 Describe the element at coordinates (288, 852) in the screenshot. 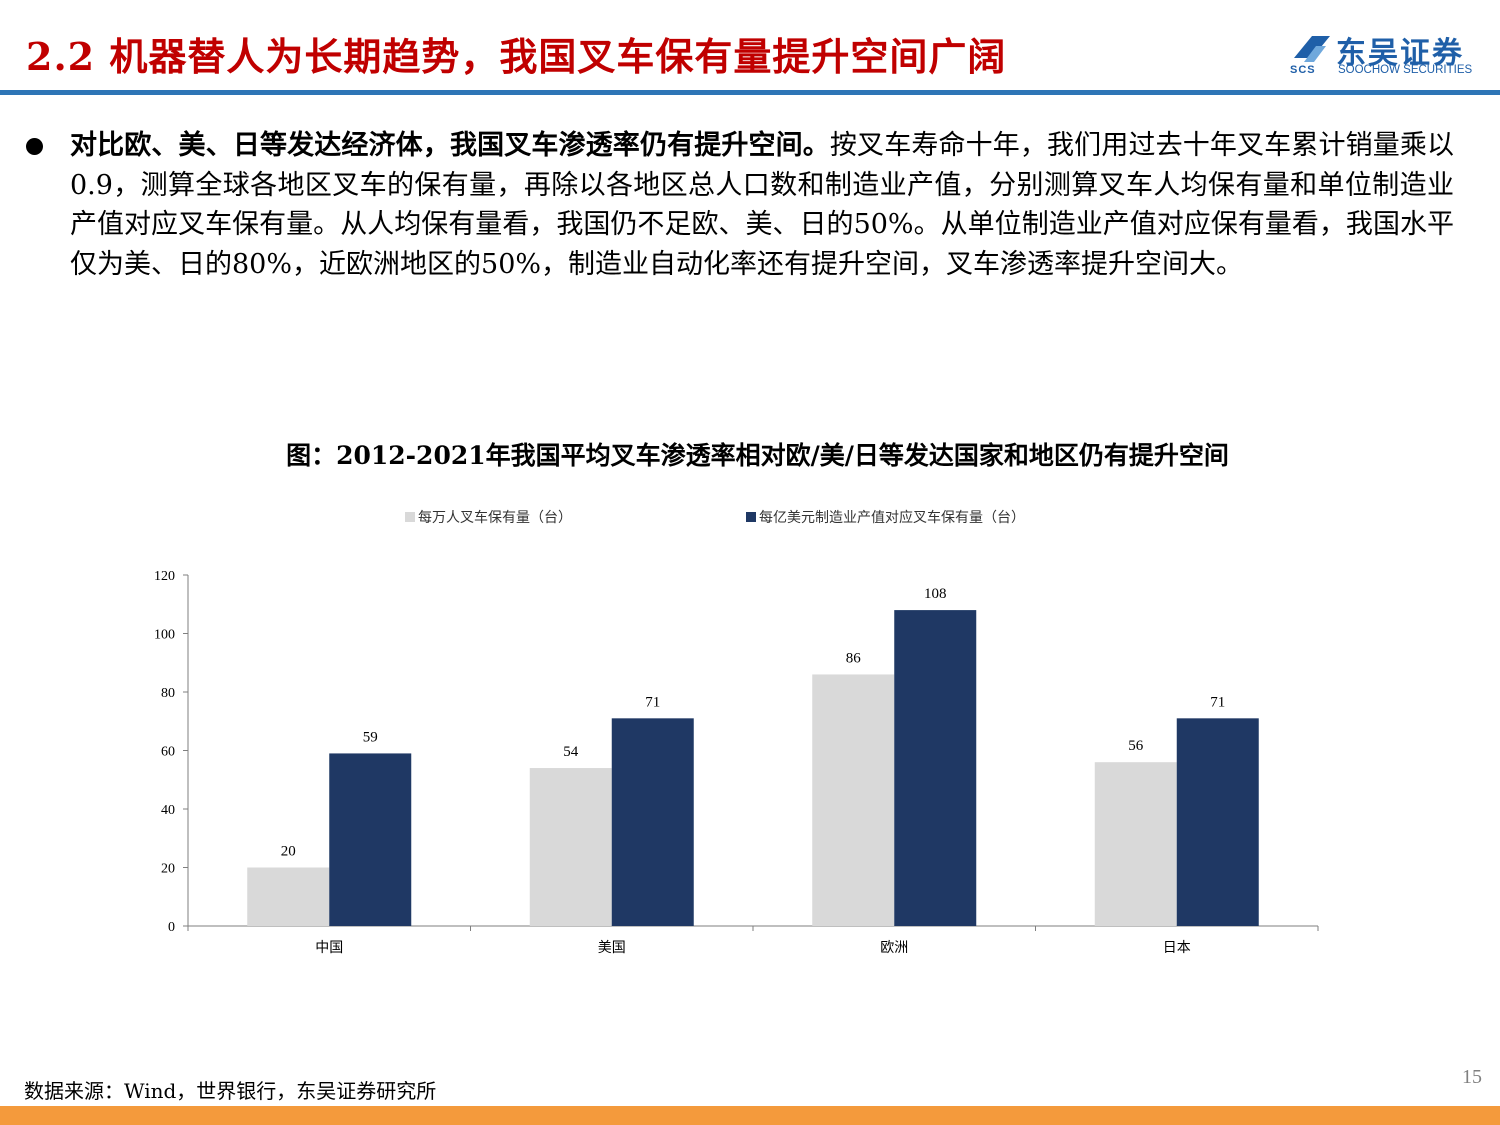

I see `data-label: 20` at that location.